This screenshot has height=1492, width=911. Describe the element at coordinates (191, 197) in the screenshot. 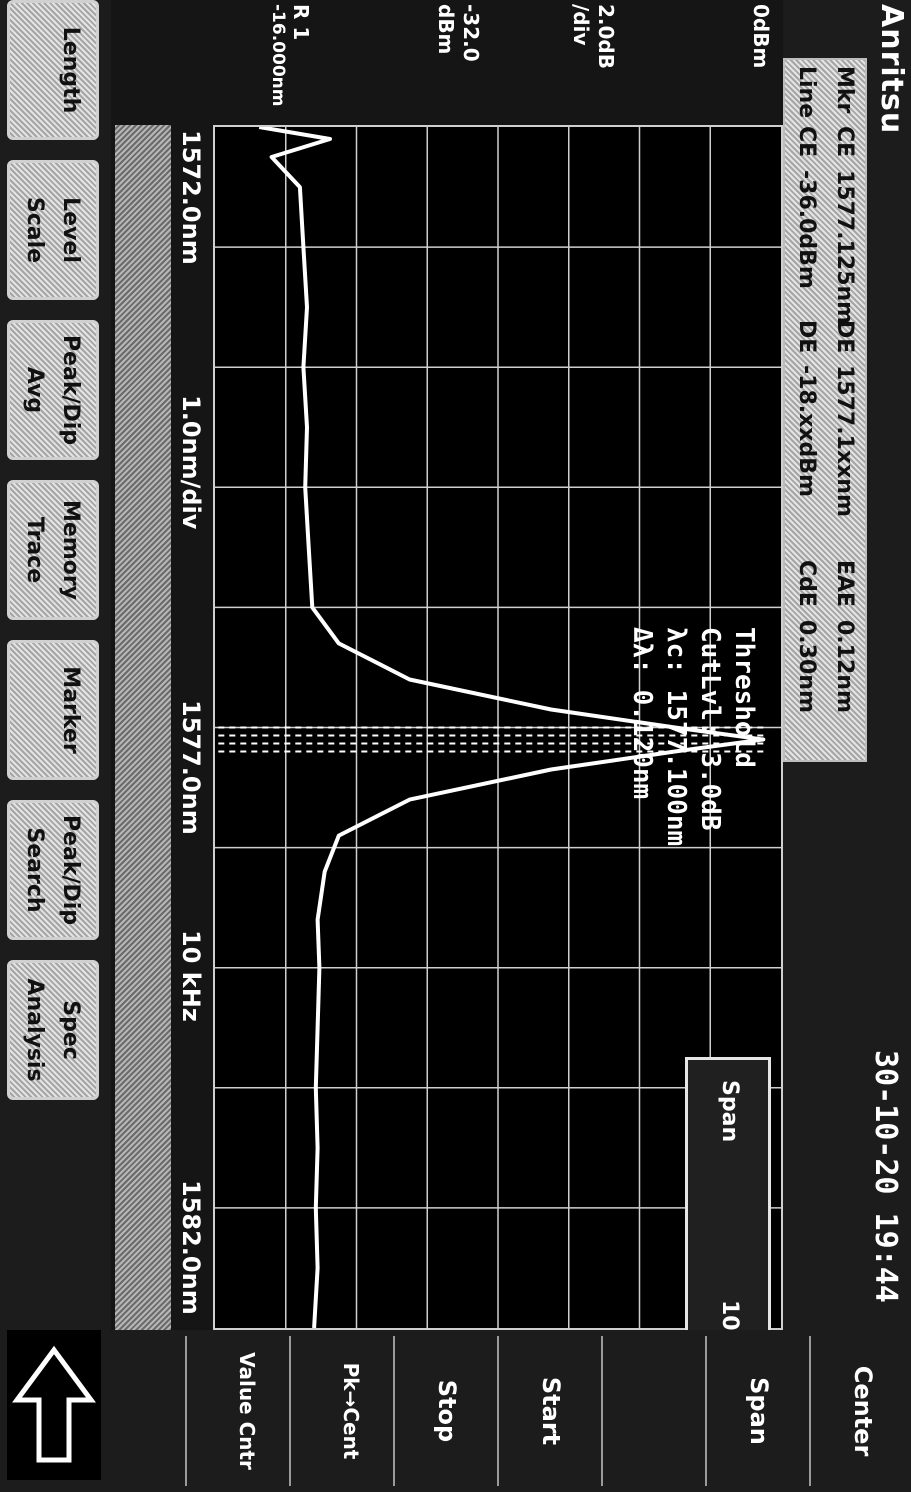

I see `x-start-label: 1572.0nm` at that location.